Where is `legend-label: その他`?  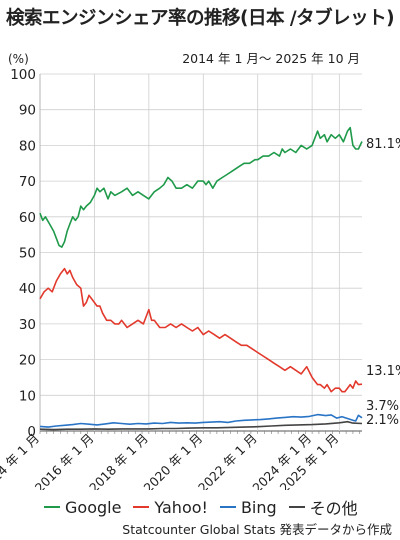 legend-label: その他 is located at coordinates (333, 508).